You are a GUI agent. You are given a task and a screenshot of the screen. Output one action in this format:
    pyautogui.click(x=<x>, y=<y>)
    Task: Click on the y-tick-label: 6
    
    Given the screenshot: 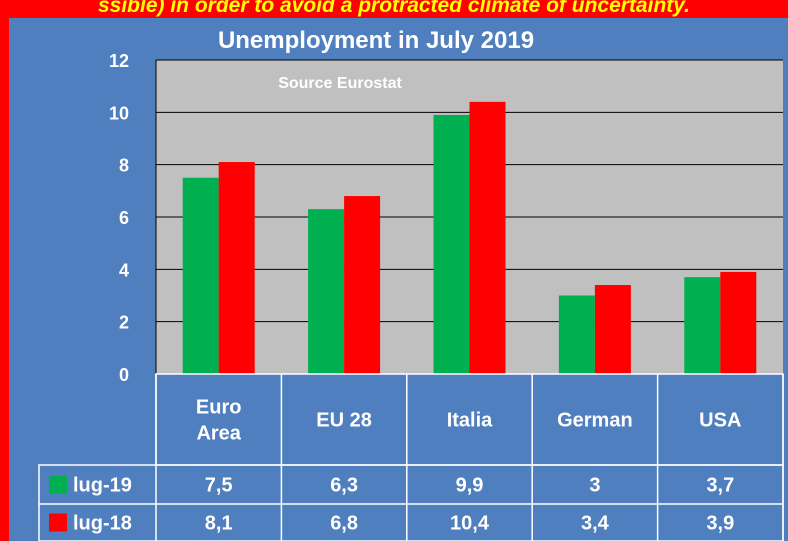 What is the action you would take?
    pyautogui.click(x=124, y=218)
    